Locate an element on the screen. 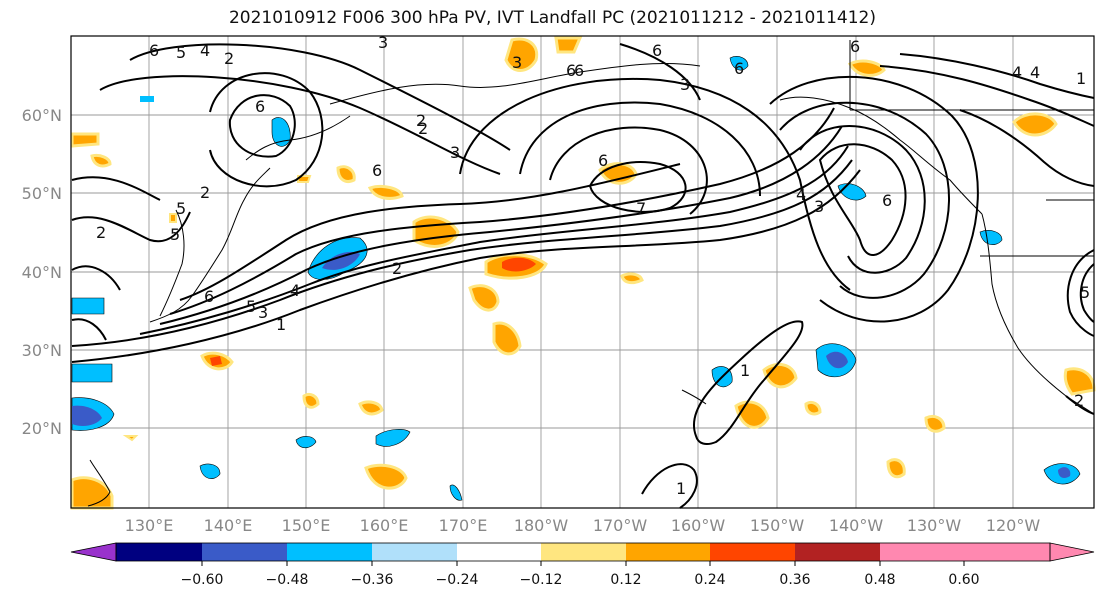  lon-label: 130°W is located at coordinates (934, 525).